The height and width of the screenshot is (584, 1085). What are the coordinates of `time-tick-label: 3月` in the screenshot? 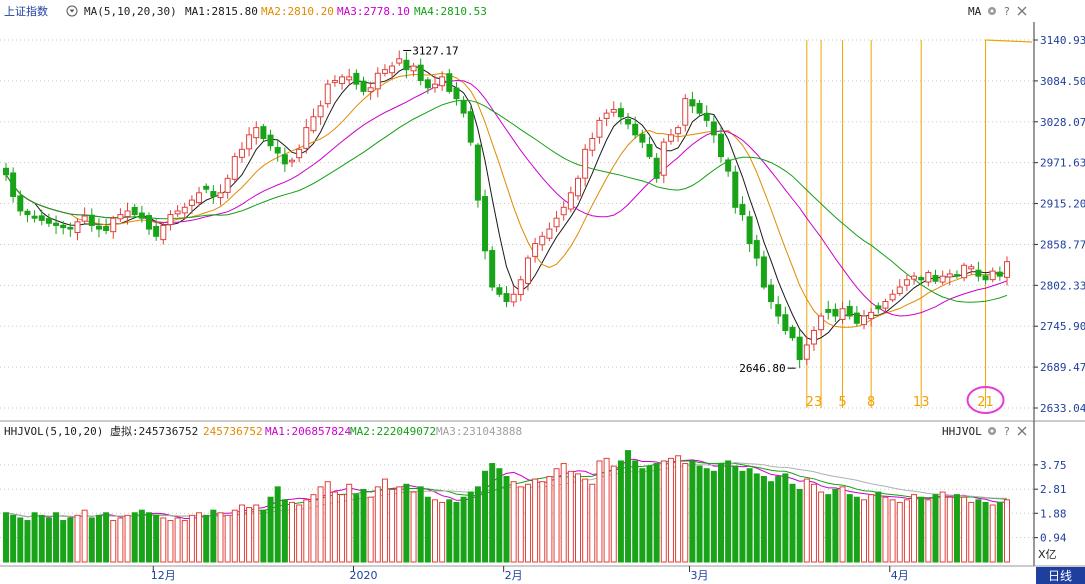 It's located at (700, 575).